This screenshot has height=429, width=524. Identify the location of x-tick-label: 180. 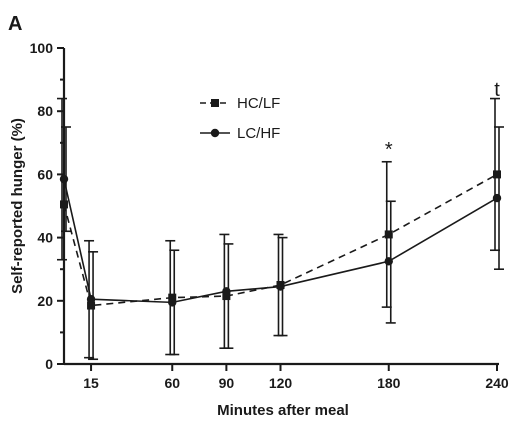
(389, 383).